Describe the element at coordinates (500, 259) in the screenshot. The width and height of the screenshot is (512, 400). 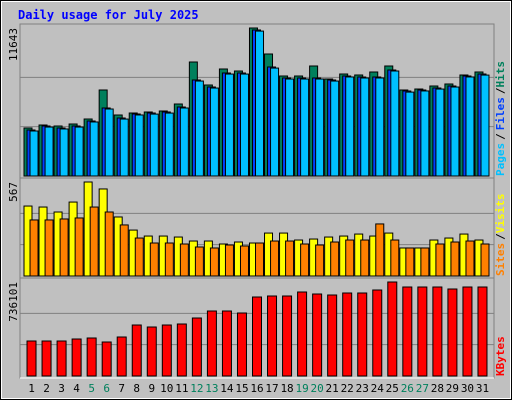
I see `legend-entry: Sites` at that location.